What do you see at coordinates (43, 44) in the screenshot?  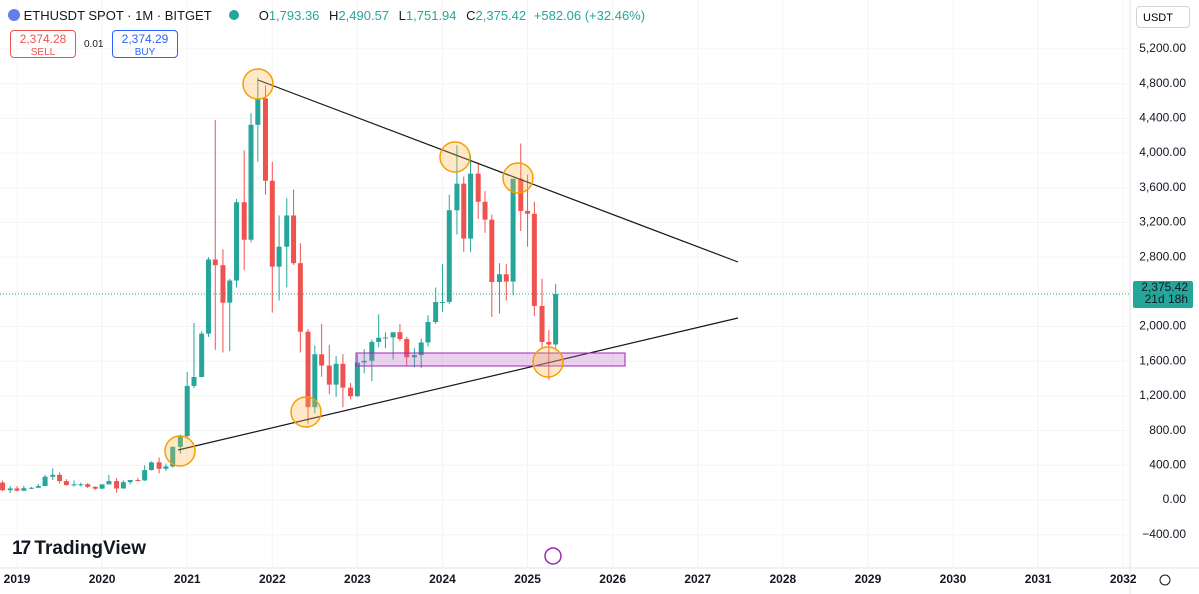 I see `sell-button: 2,374.28 SELL` at bounding box center [43, 44].